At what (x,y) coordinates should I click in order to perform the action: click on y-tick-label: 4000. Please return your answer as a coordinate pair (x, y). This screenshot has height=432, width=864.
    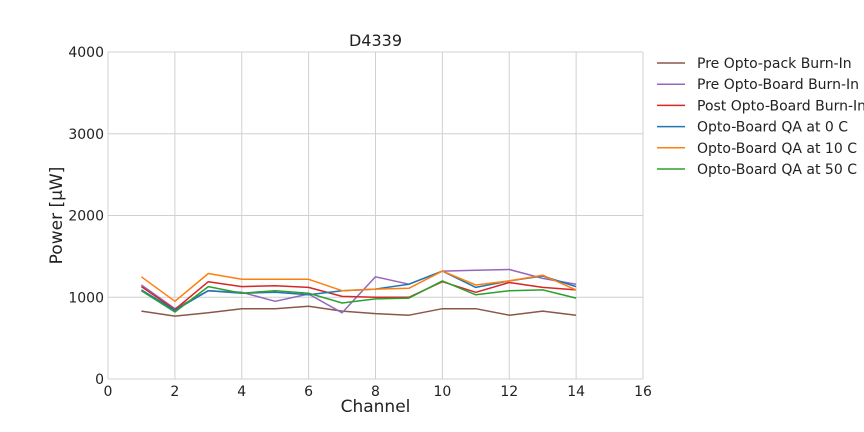
    Looking at the image, I should click on (86, 53).